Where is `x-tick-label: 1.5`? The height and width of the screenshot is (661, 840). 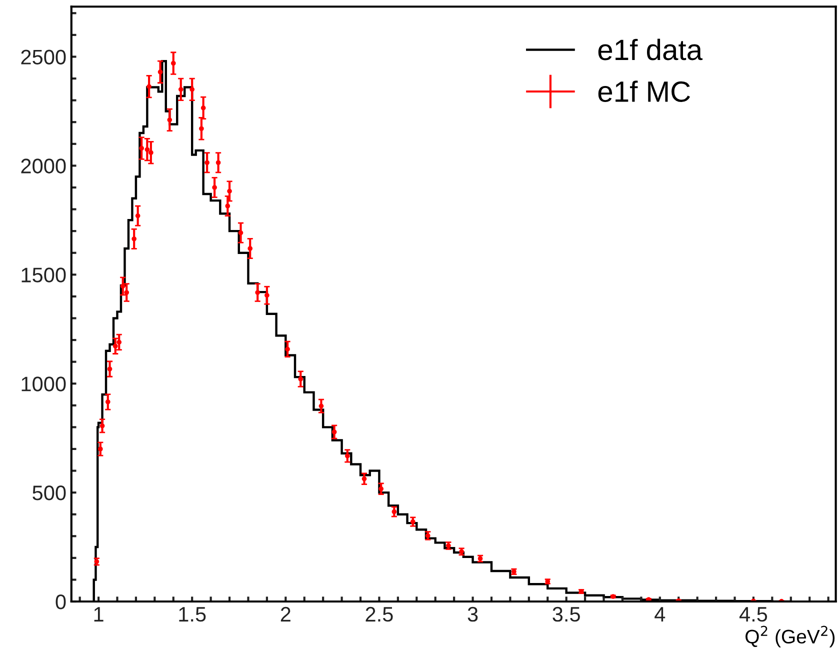
x-tick-label: 1.5 is located at coordinates (192, 614).